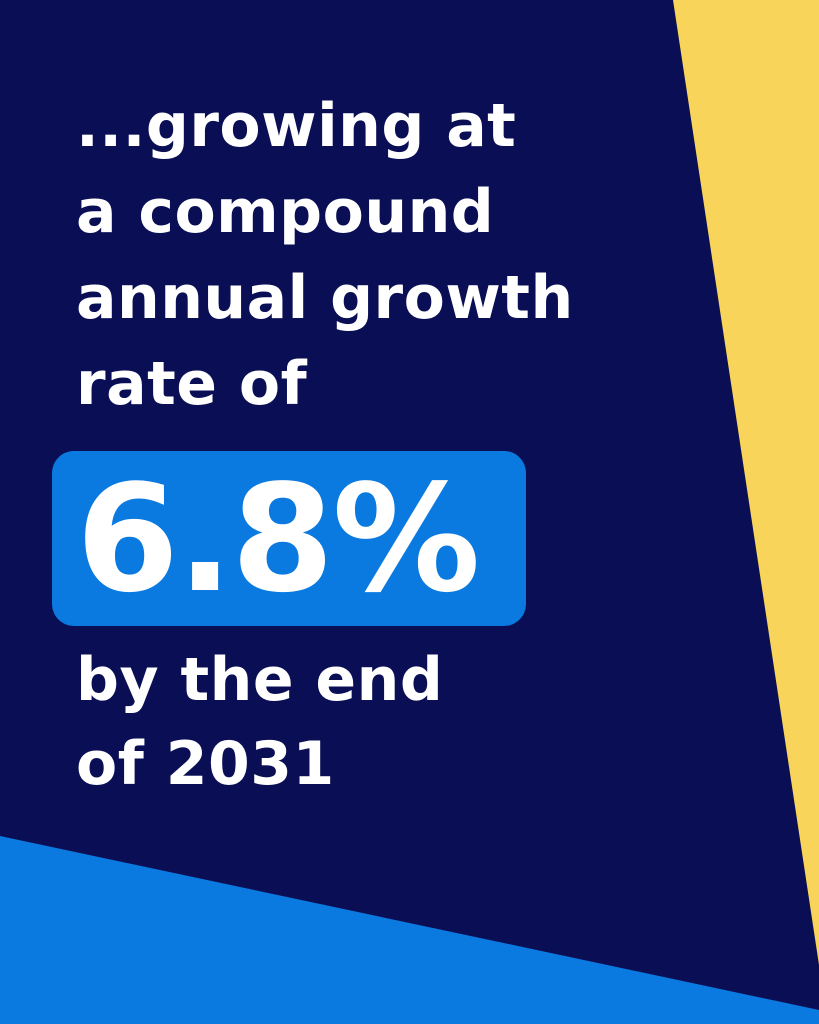 This screenshot has height=1024, width=819. What do you see at coordinates (260, 680) in the screenshot?
I see `footer-line-1: by the end` at bounding box center [260, 680].